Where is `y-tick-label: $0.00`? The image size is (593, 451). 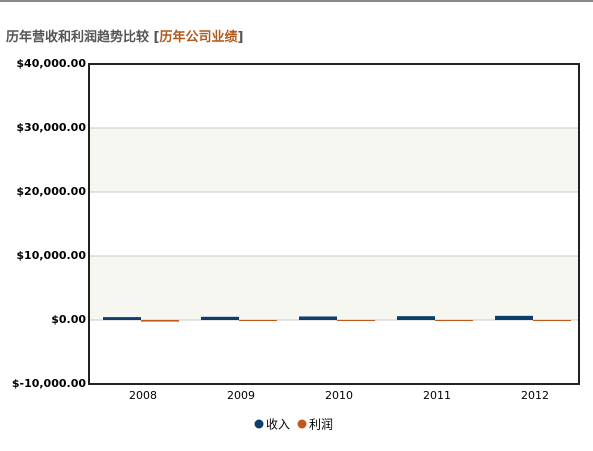
y-tick-label: $0.00 is located at coordinates (68, 319).